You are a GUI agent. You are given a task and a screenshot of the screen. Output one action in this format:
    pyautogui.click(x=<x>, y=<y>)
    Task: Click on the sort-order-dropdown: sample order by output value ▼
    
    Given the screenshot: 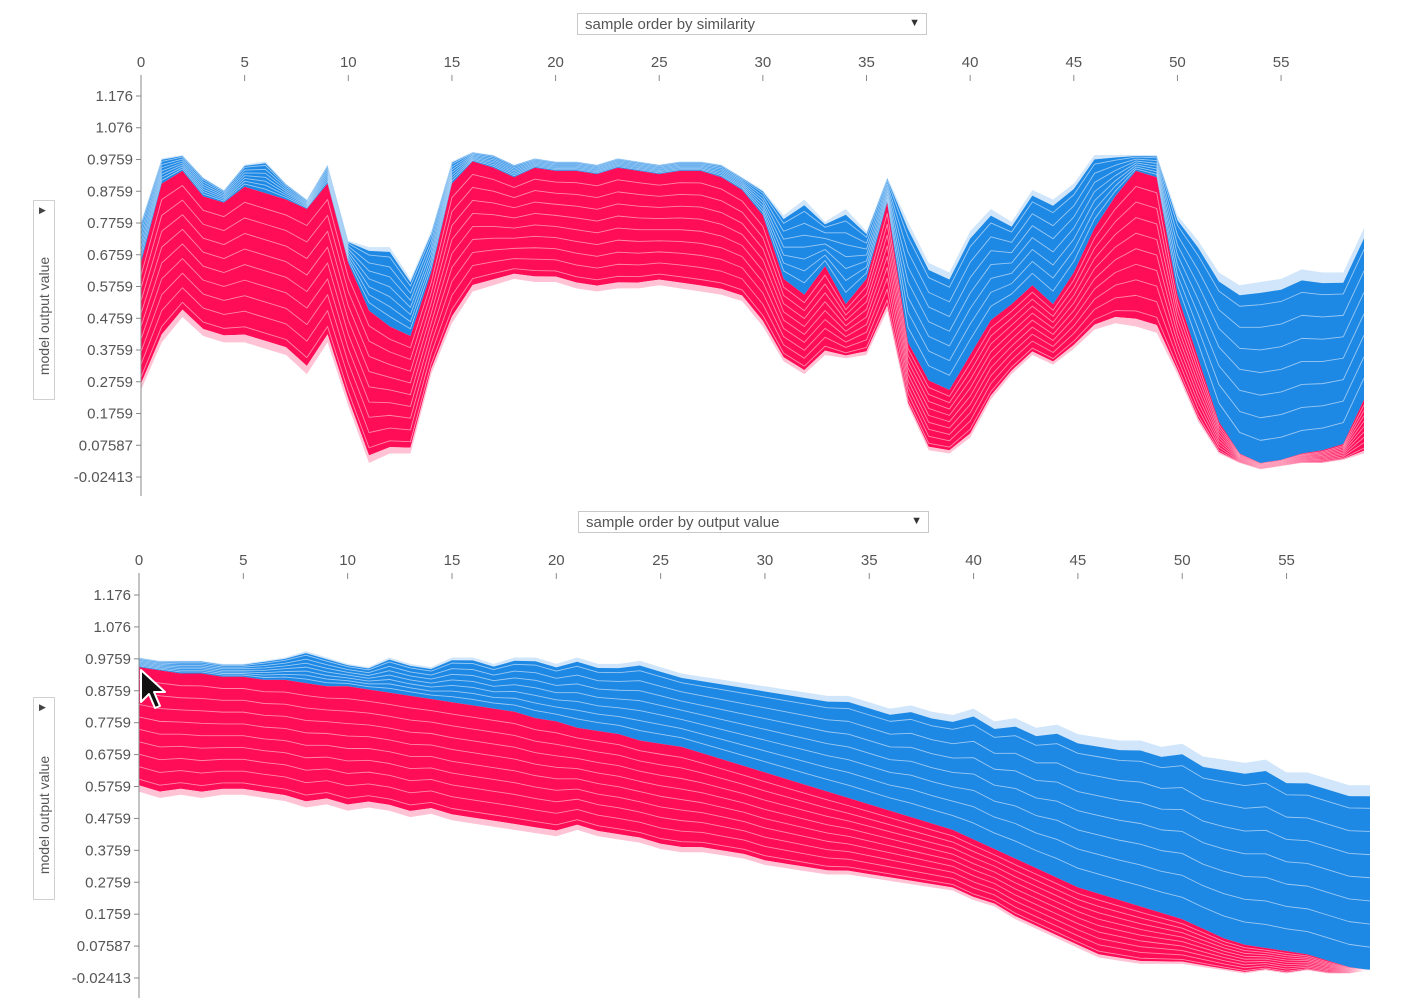 What is the action you would take?
    pyautogui.click(x=753, y=522)
    